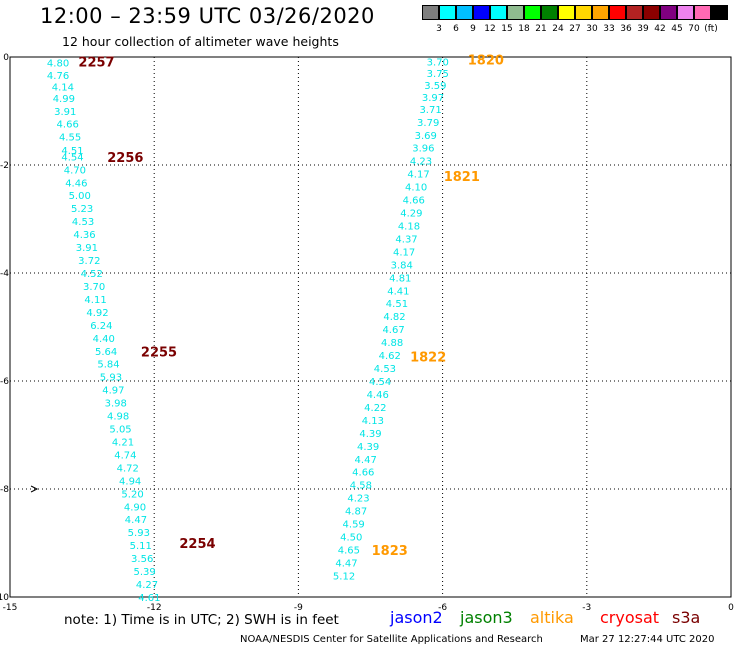 The width and height of the screenshot is (740, 650). Describe the element at coordinates (4, 166) in the screenshot. I see `y-tick-label: -2` at that location.